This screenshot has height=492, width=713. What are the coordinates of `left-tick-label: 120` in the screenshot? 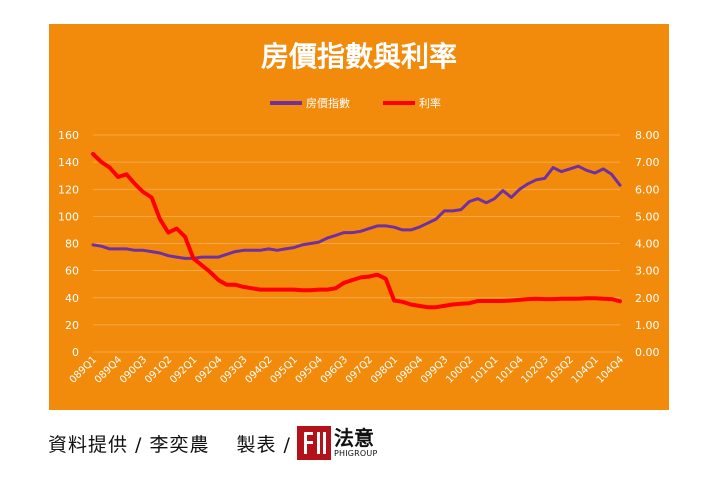 It's located at (68, 189).